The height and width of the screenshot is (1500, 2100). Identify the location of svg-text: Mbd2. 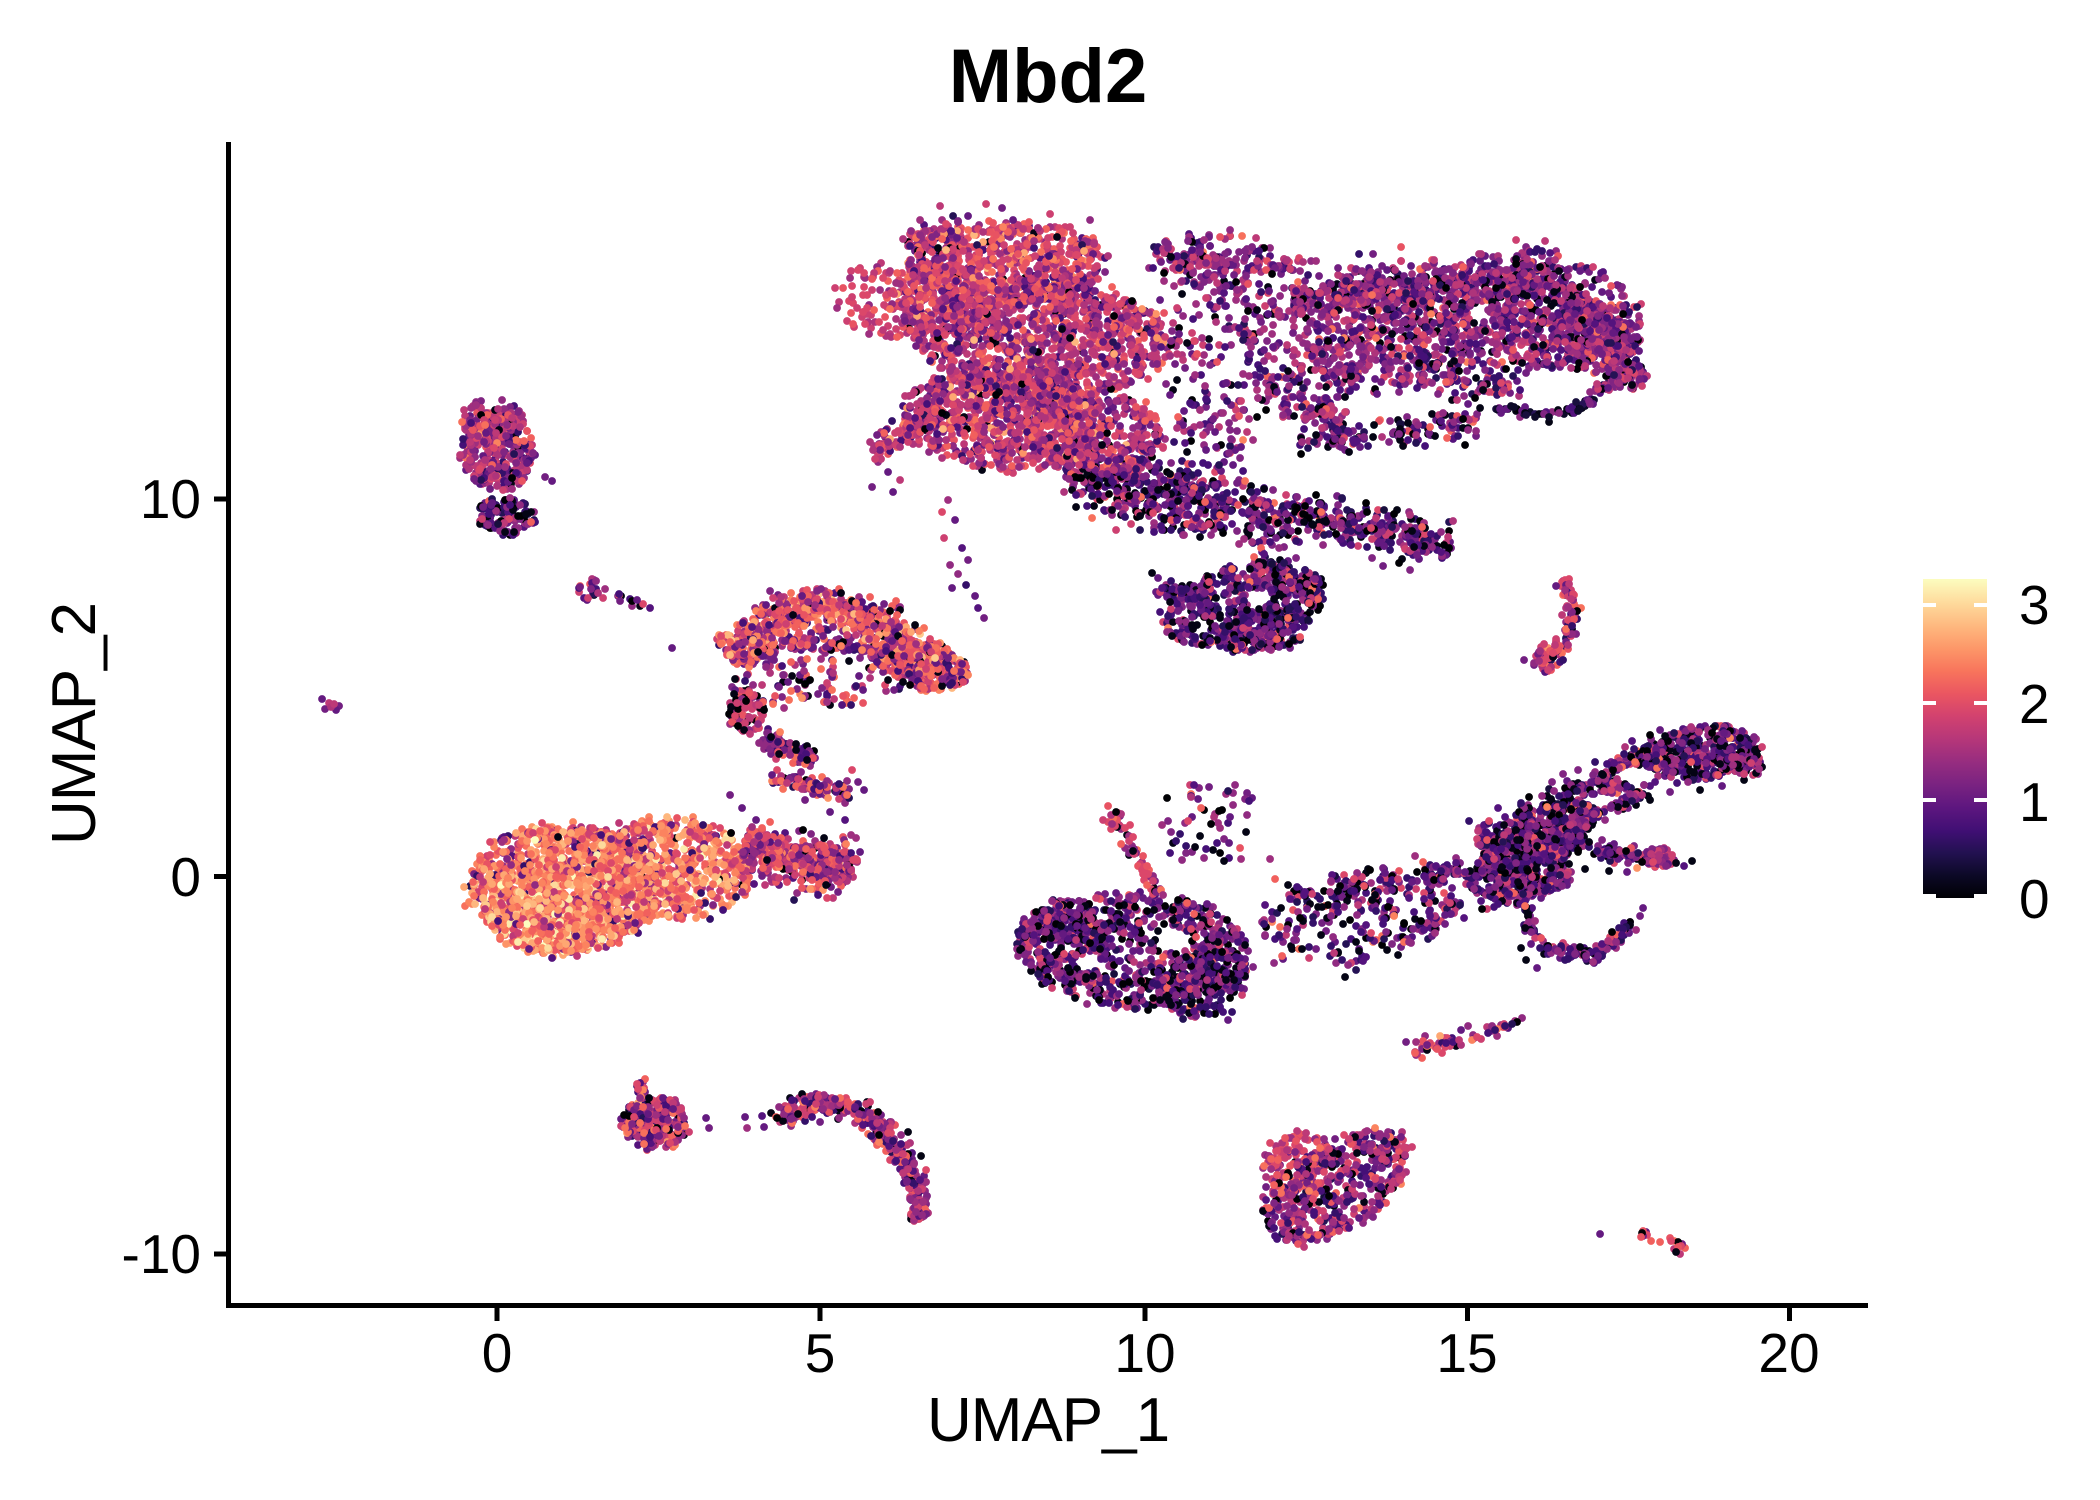
(1048, 76).